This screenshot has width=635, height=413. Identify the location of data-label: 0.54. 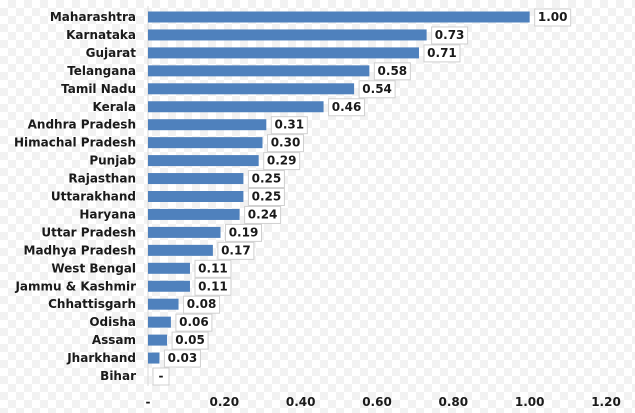
(377, 89).